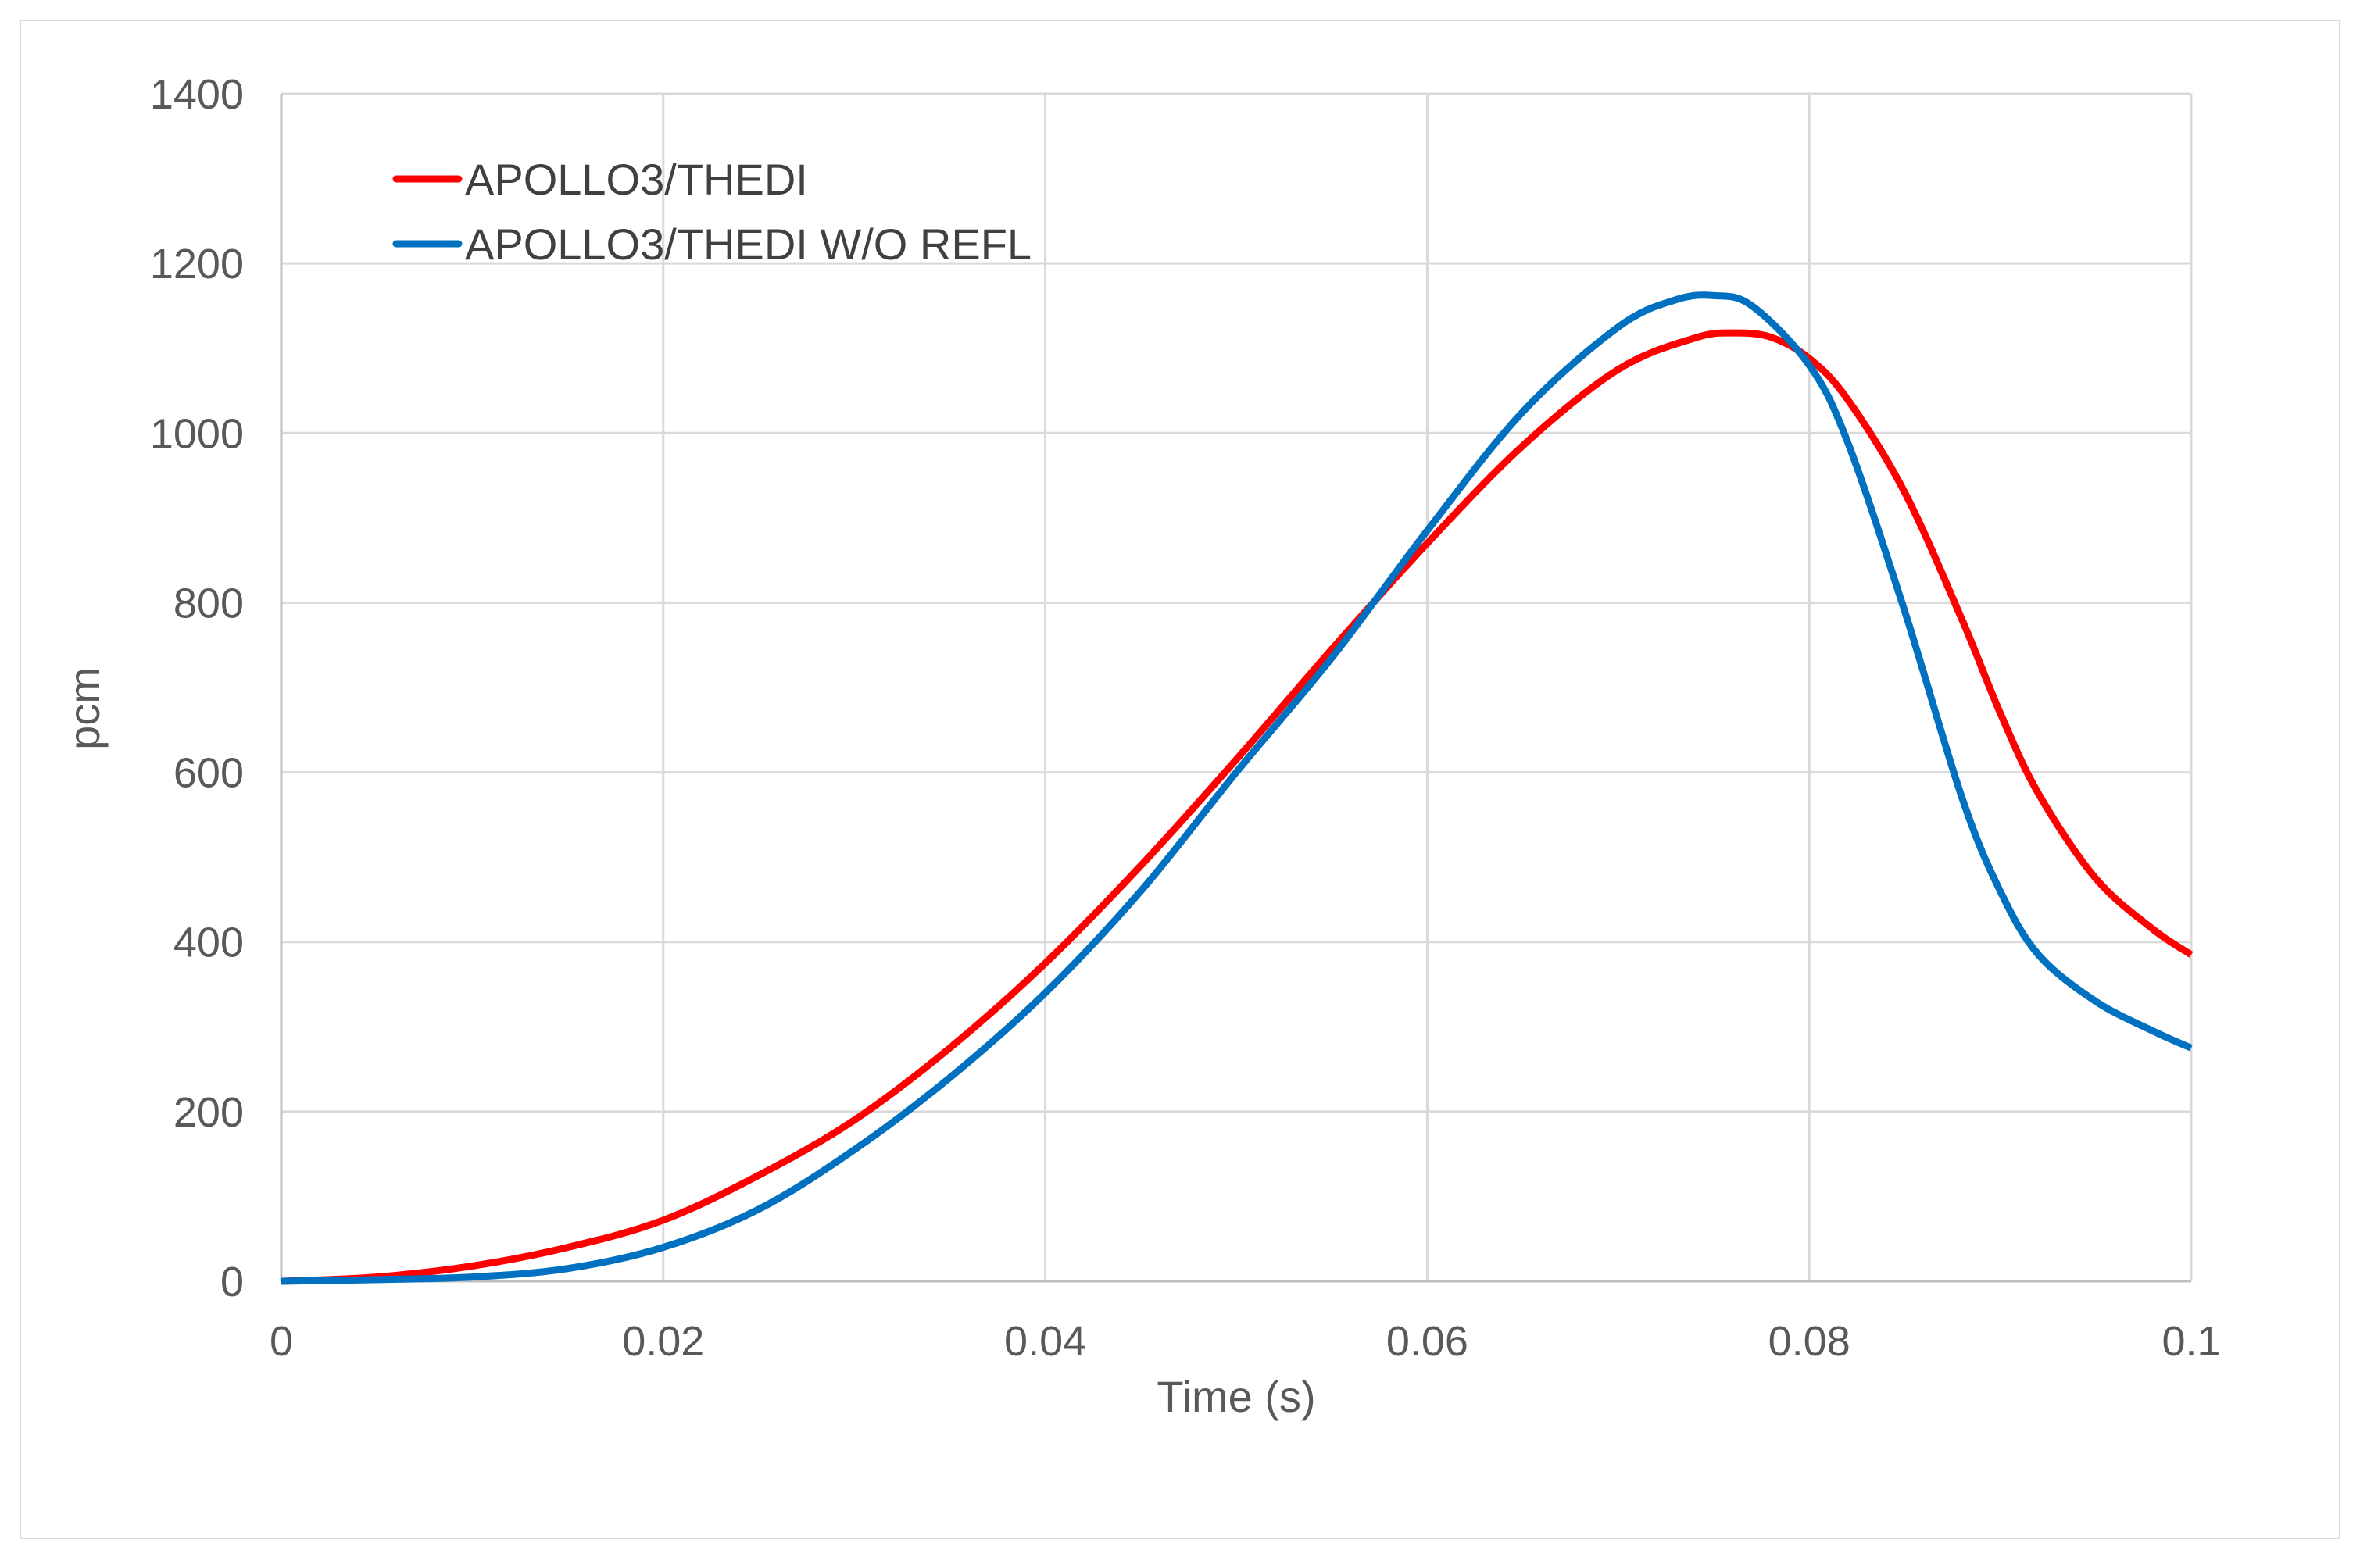 This screenshot has width=2360, height=1568. Describe the element at coordinates (208, 943) in the screenshot. I see `y-tick-label: 400` at that location.